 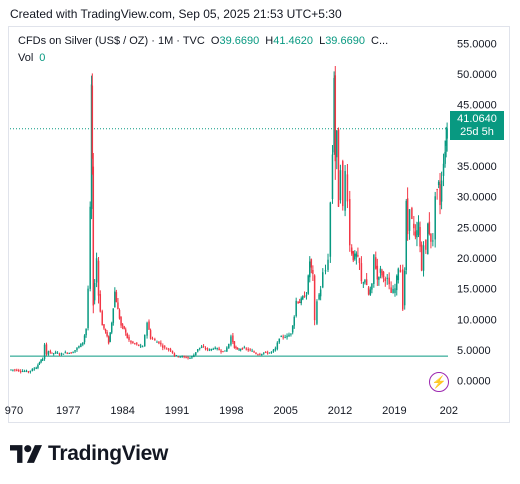 What do you see at coordinates (474, 351) in the screenshot?
I see `y-tick-label: 5.0000` at bounding box center [474, 351].